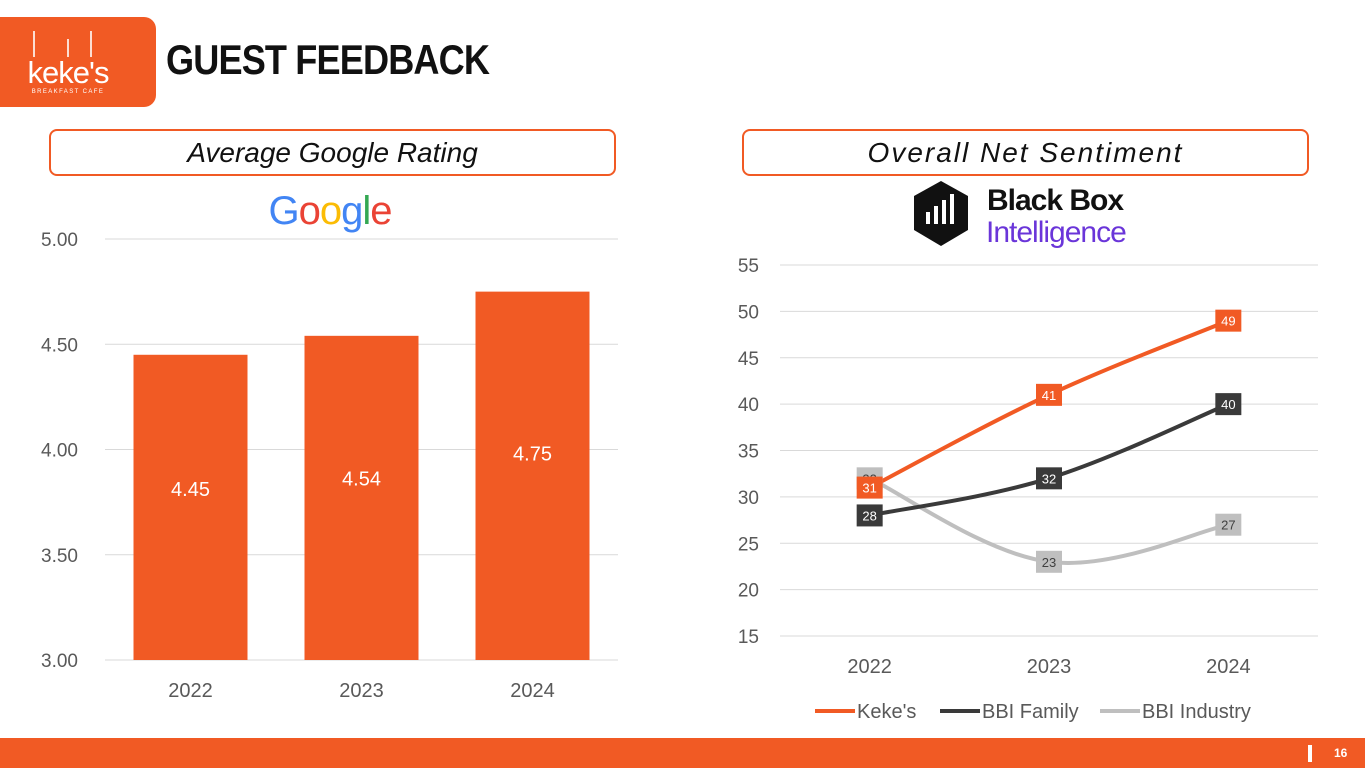 Image resolution: width=1365 pixels, height=768 pixels. I want to click on black-box-intelligence-logo: Black Box Intelligence, so click(1020, 215).